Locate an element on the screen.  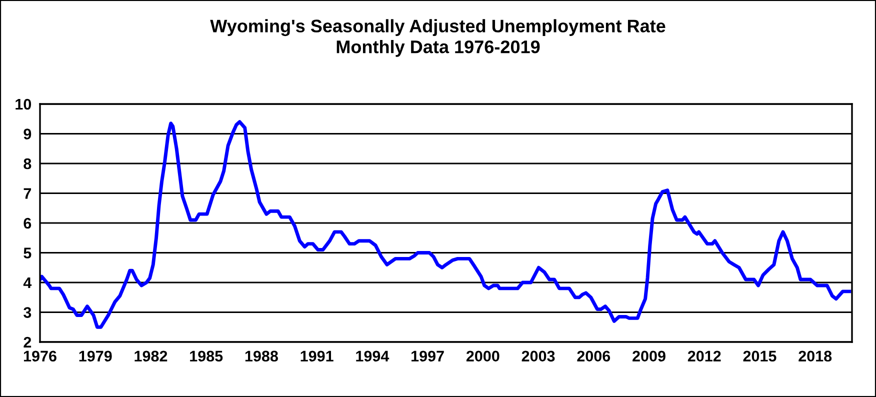
y-tick-label: 9 is located at coordinates (28, 134).